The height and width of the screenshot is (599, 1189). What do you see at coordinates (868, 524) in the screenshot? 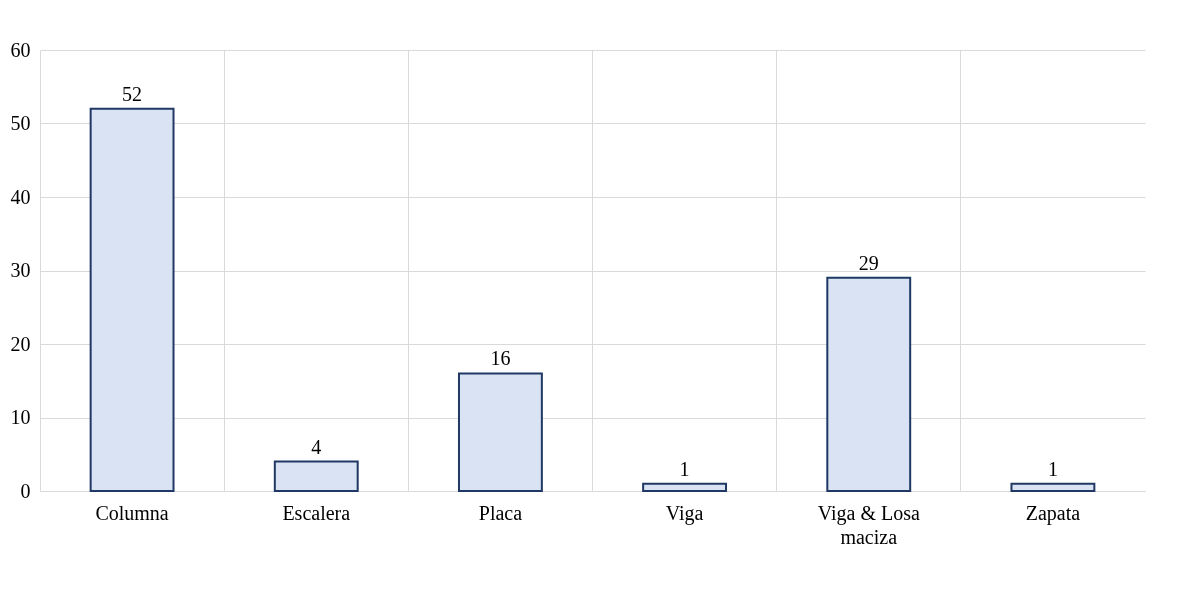
I see `x-tick-label: Viga & Losa maciza` at bounding box center [868, 524].